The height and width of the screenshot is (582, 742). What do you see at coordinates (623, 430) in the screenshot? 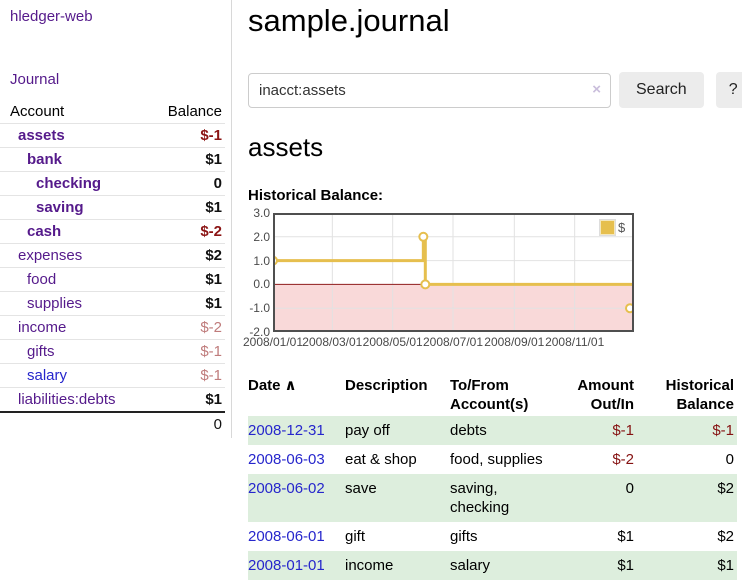
I see `transaction-amount: $-1` at bounding box center [623, 430].